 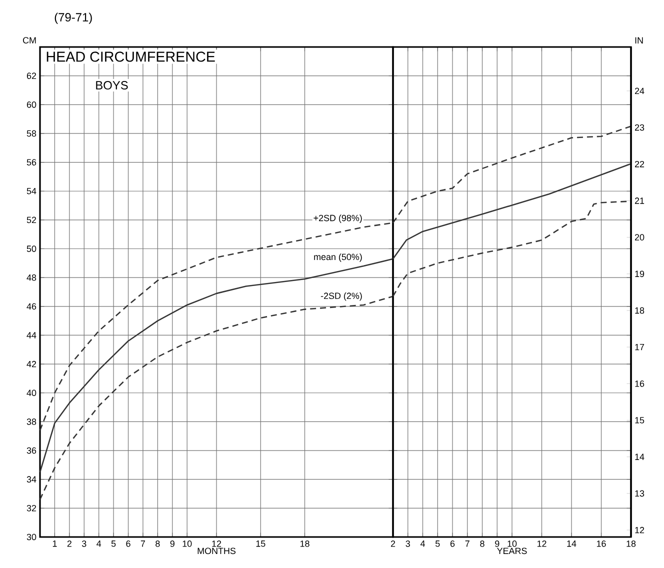 I want to click on series-label: mean (50%), so click(x=338, y=258).